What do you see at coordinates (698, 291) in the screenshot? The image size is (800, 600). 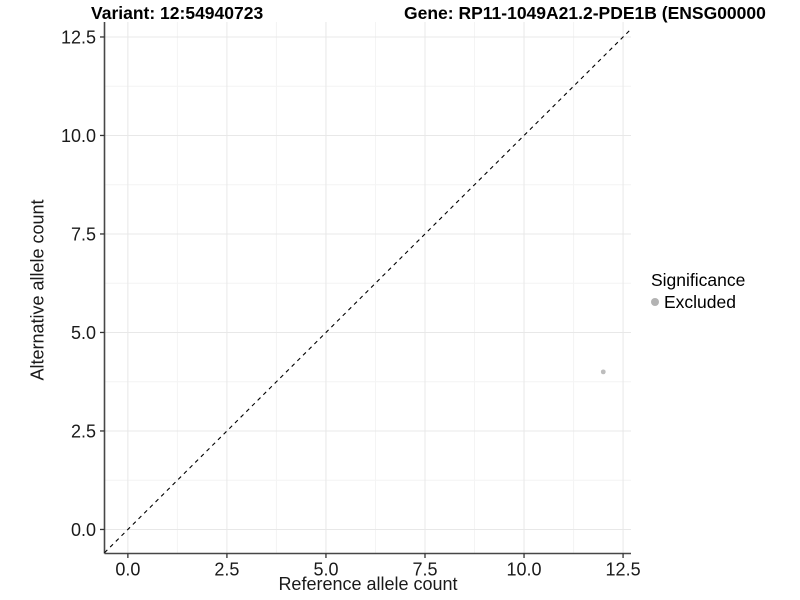 I see `legend: Significance Excluded` at bounding box center [698, 291].